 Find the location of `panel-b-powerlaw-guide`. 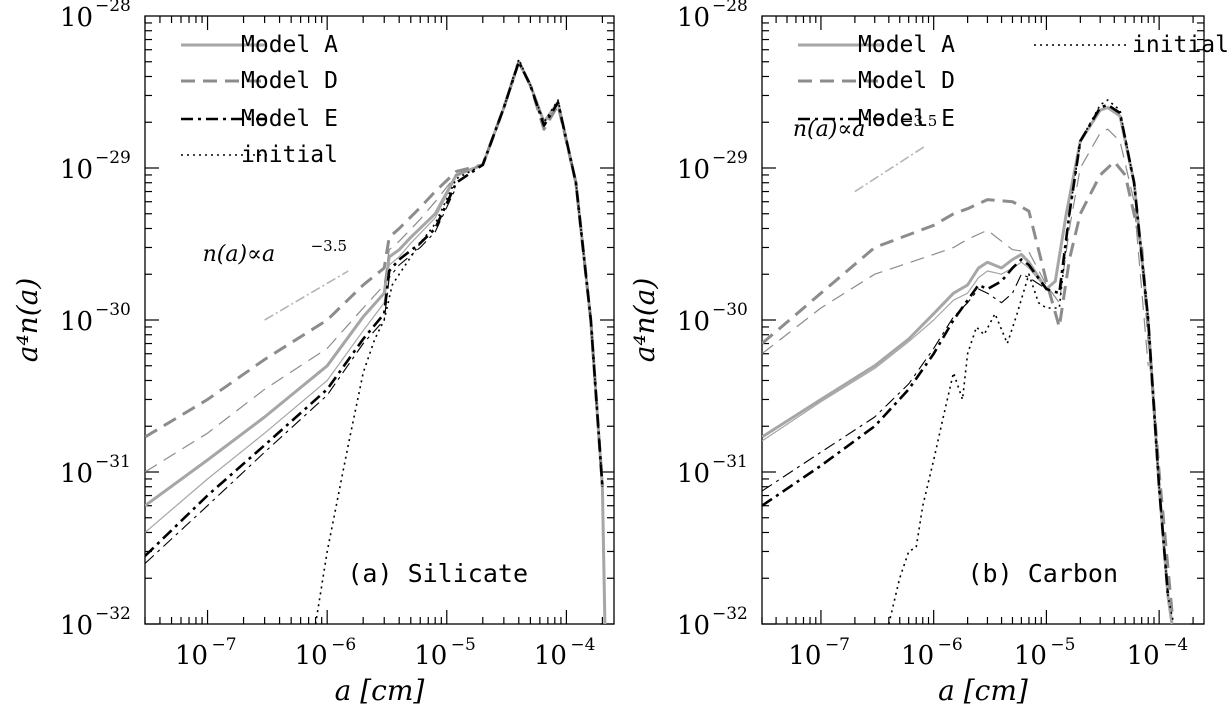

panel-b-powerlaw-guide is located at coordinates (890, 169).